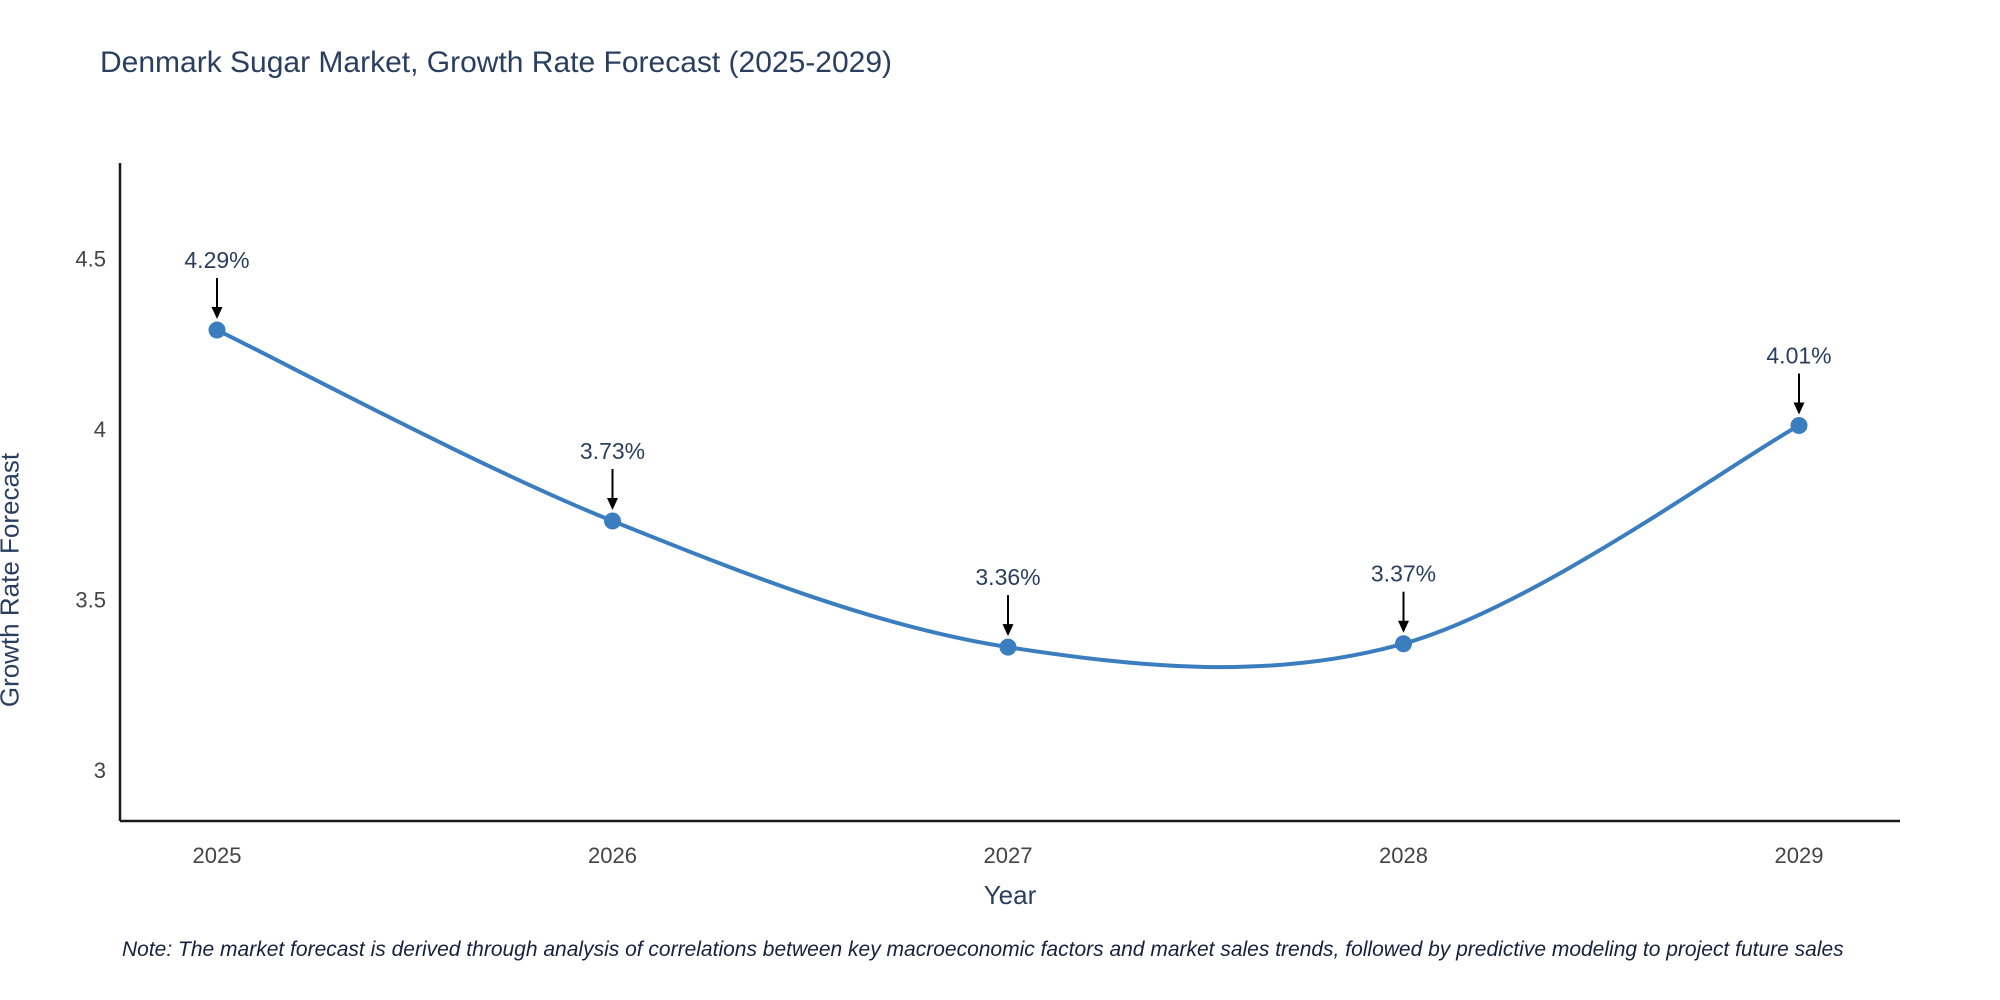 The width and height of the screenshot is (2000, 1000). Describe the element at coordinates (90, 258) in the screenshot. I see `y-tick-label: 4.5` at that location.